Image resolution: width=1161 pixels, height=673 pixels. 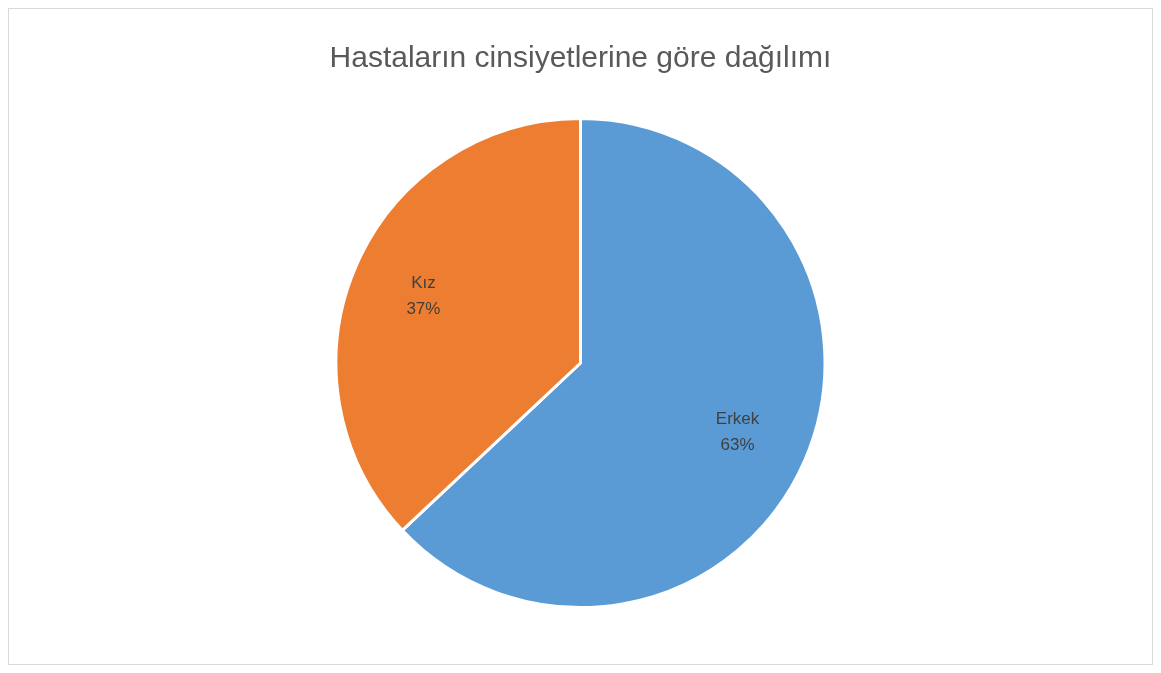 What do you see at coordinates (580, 57) in the screenshot?
I see `chart-title: Hastaların cinsiyetlerine göre dağılımı` at bounding box center [580, 57].